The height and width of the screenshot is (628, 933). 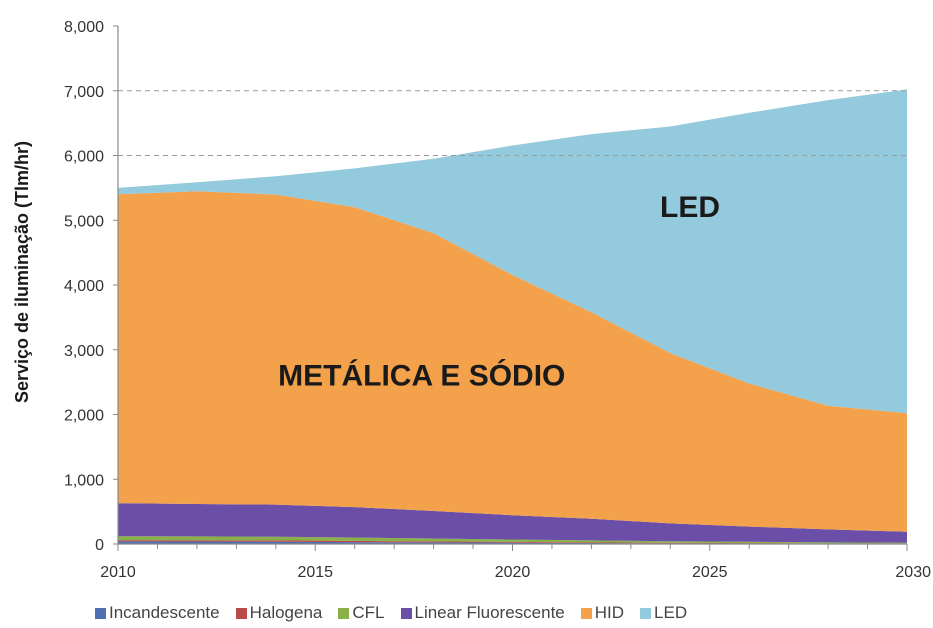 I want to click on annotation-label: LED, so click(x=690, y=207).